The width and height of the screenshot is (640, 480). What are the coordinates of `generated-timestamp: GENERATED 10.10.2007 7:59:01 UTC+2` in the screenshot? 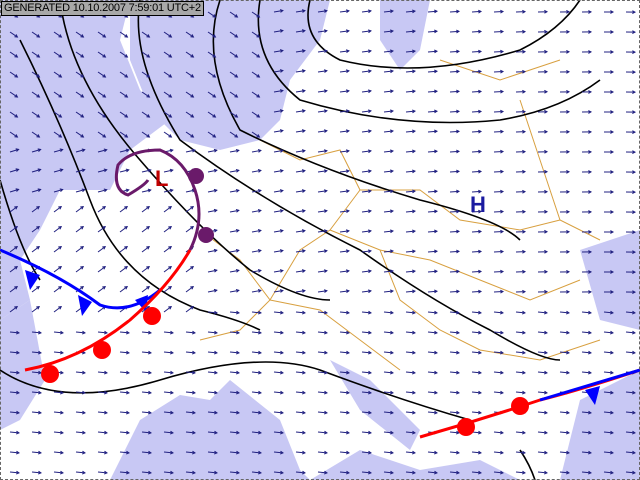 It's located at (102, 8).